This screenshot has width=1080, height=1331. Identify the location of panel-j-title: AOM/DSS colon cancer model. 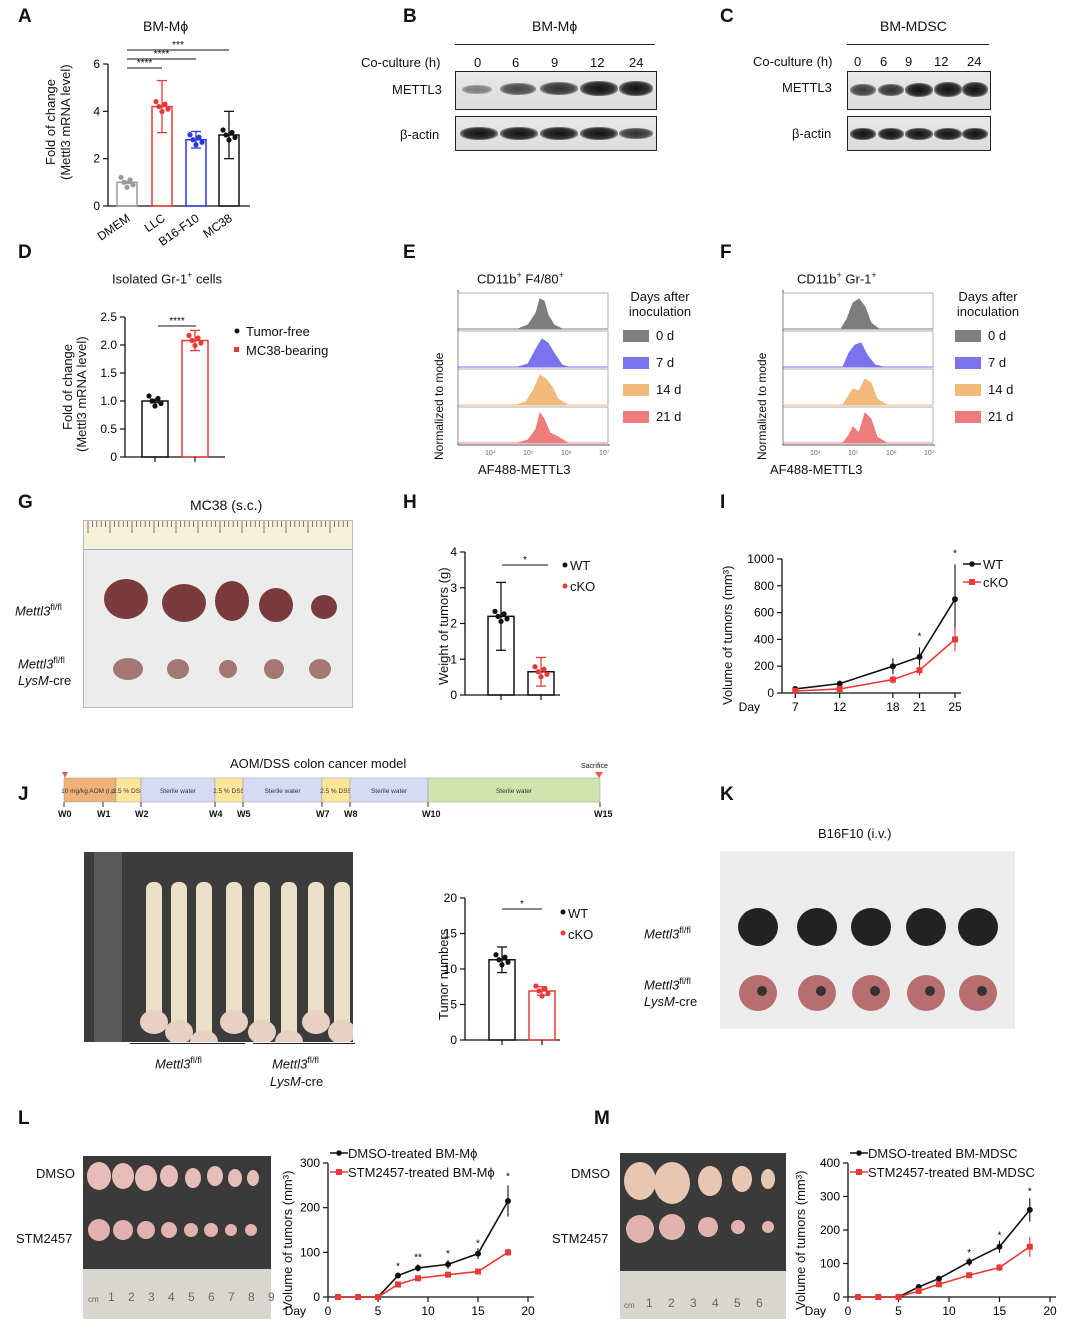
(318, 763).